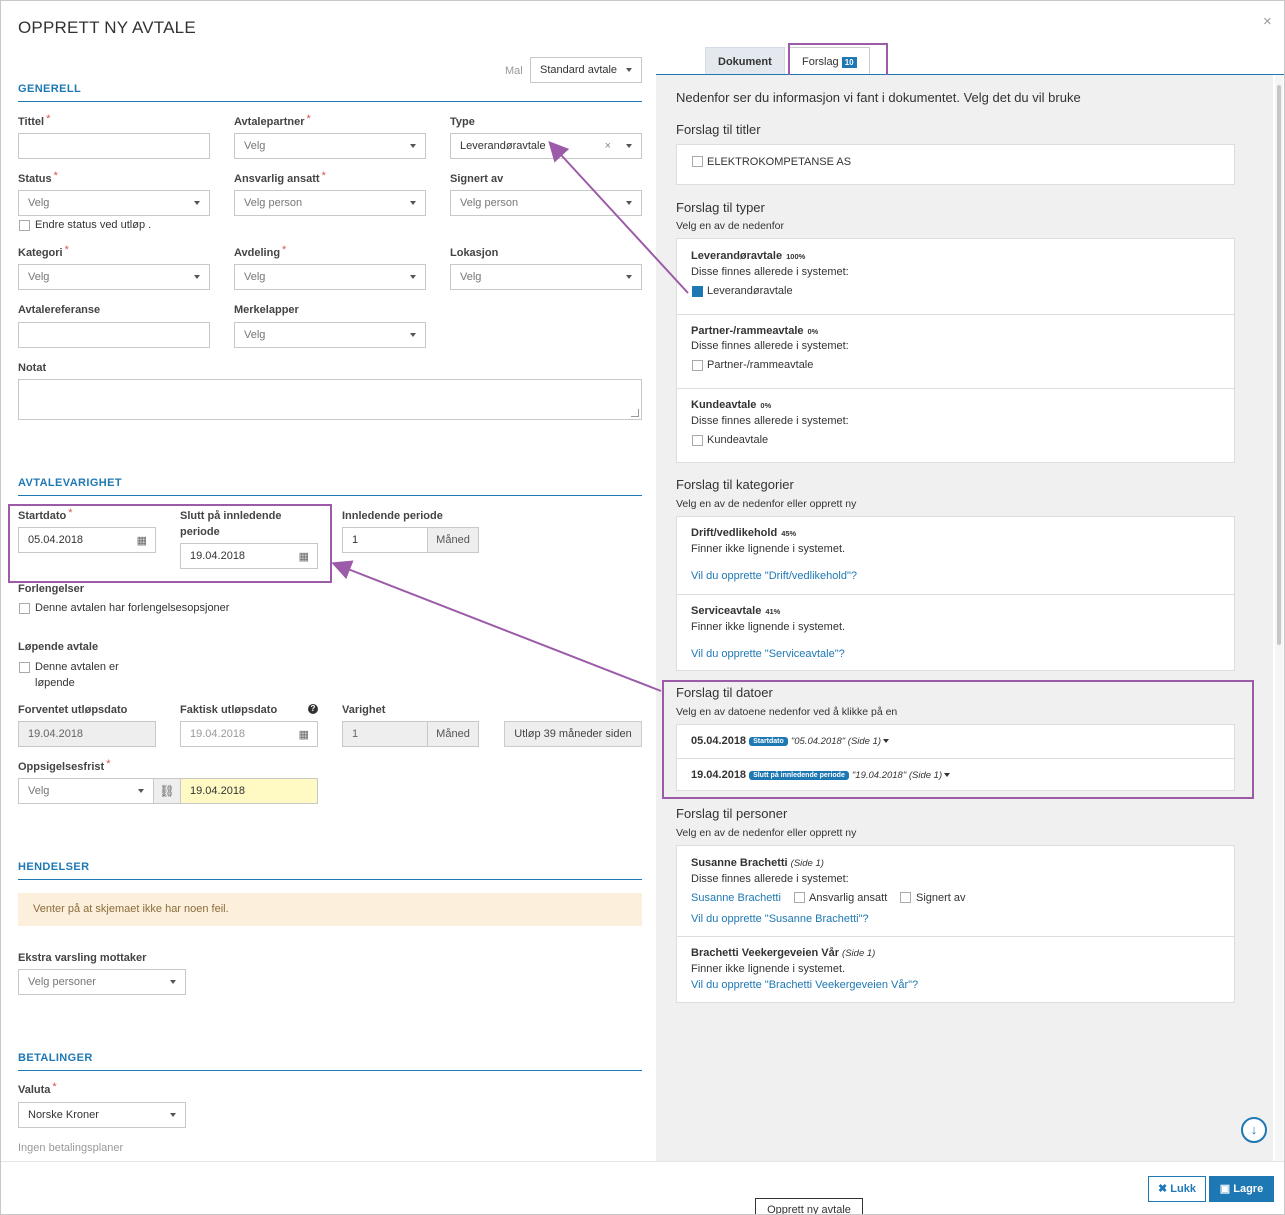 The width and height of the screenshot is (1285, 1215). I want to click on utlop-button: Utløp 39 måneder siden, so click(573, 734).